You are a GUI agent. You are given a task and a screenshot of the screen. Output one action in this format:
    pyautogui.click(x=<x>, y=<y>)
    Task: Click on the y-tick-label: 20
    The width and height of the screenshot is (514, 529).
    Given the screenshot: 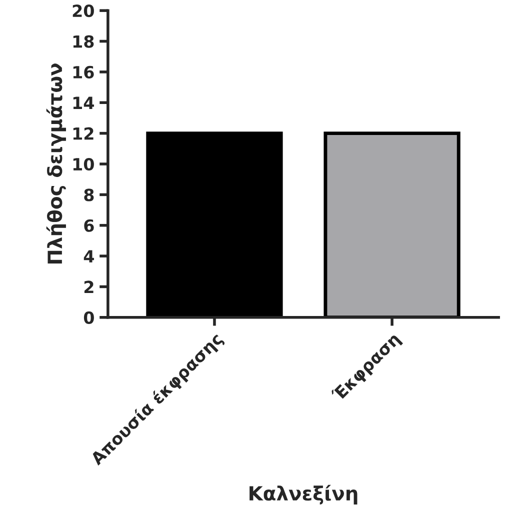 What is the action you would take?
    pyautogui.click(x=83, y=11)
    